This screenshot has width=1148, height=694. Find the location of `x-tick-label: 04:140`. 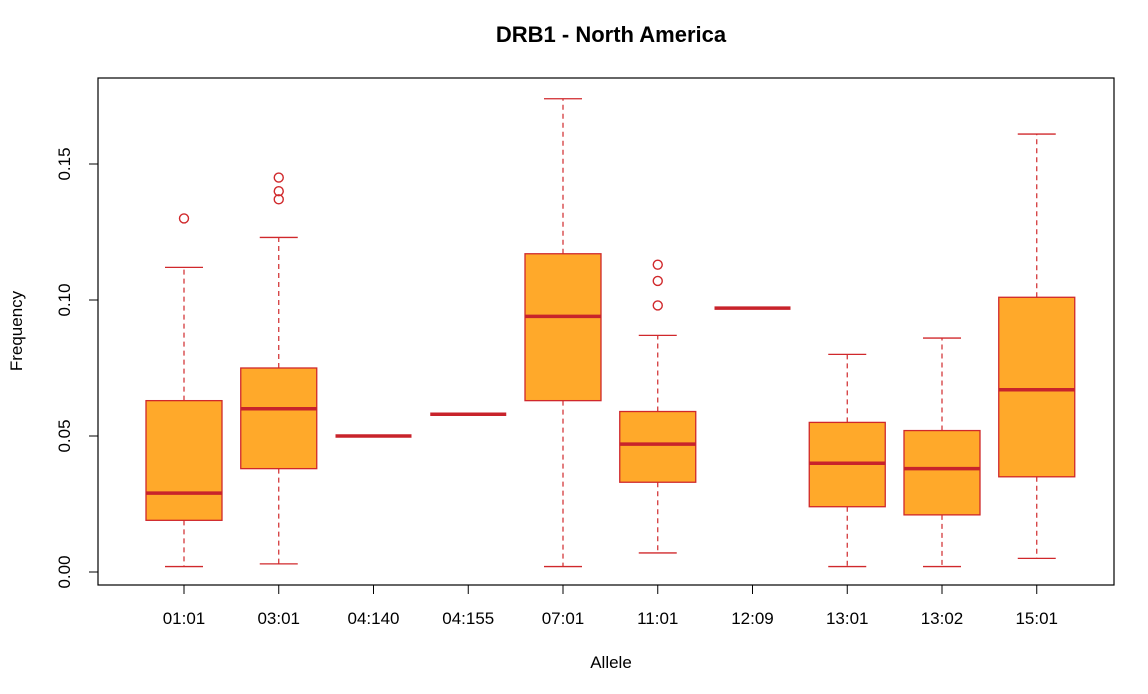

x-tick-label: 04:140 is located at coordinates (374, 618).